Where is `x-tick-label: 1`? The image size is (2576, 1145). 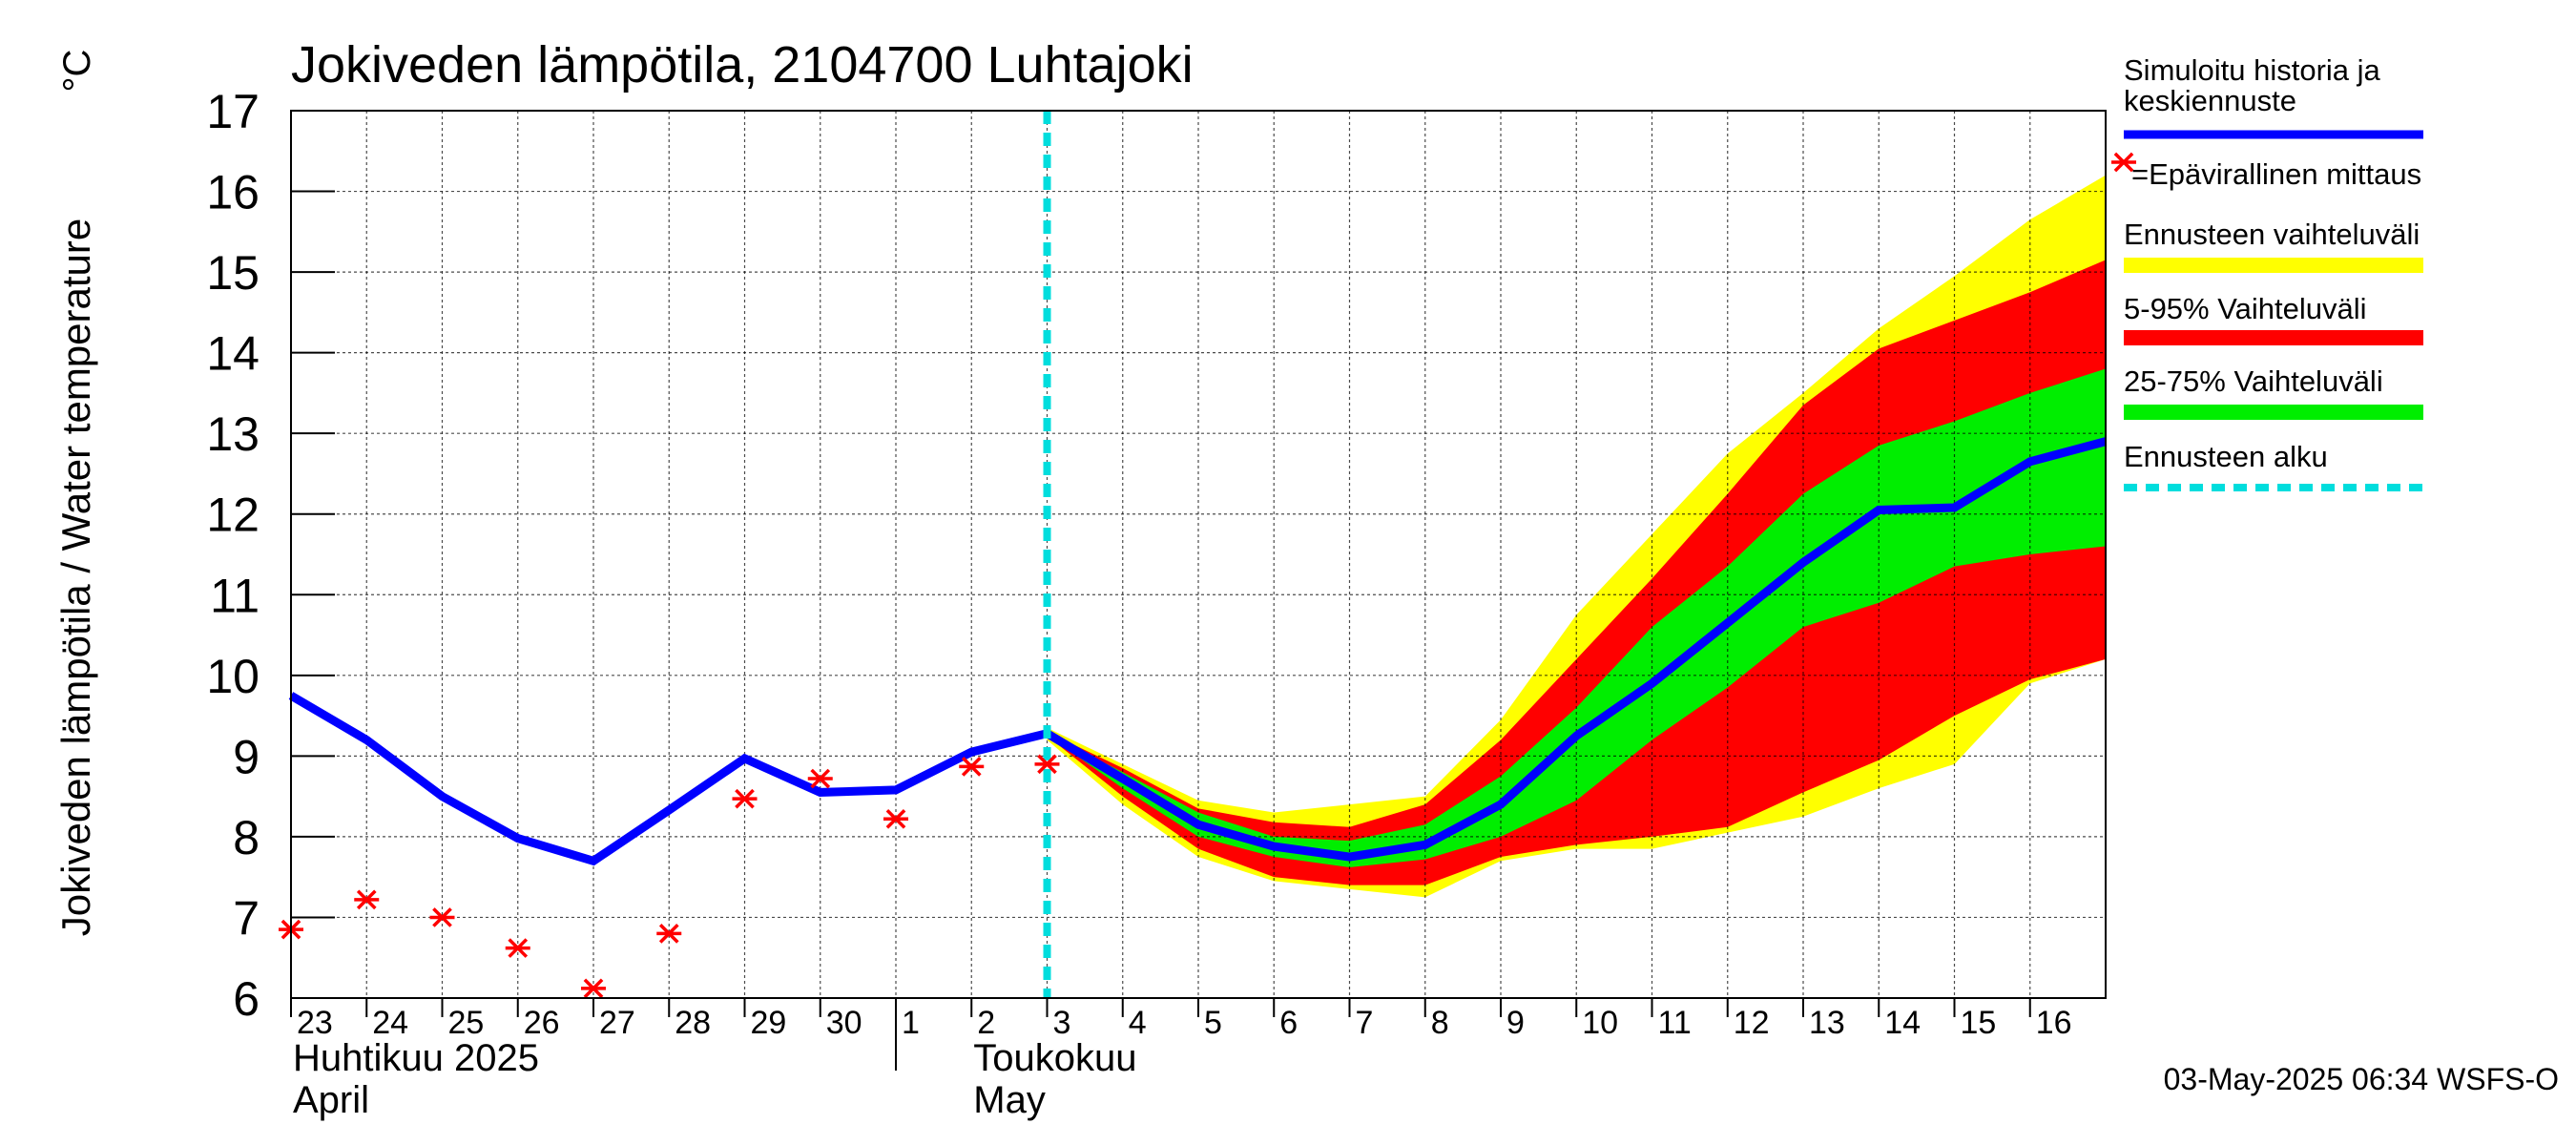 x-tick-label: 1 is located at coordinates (911, 1023).